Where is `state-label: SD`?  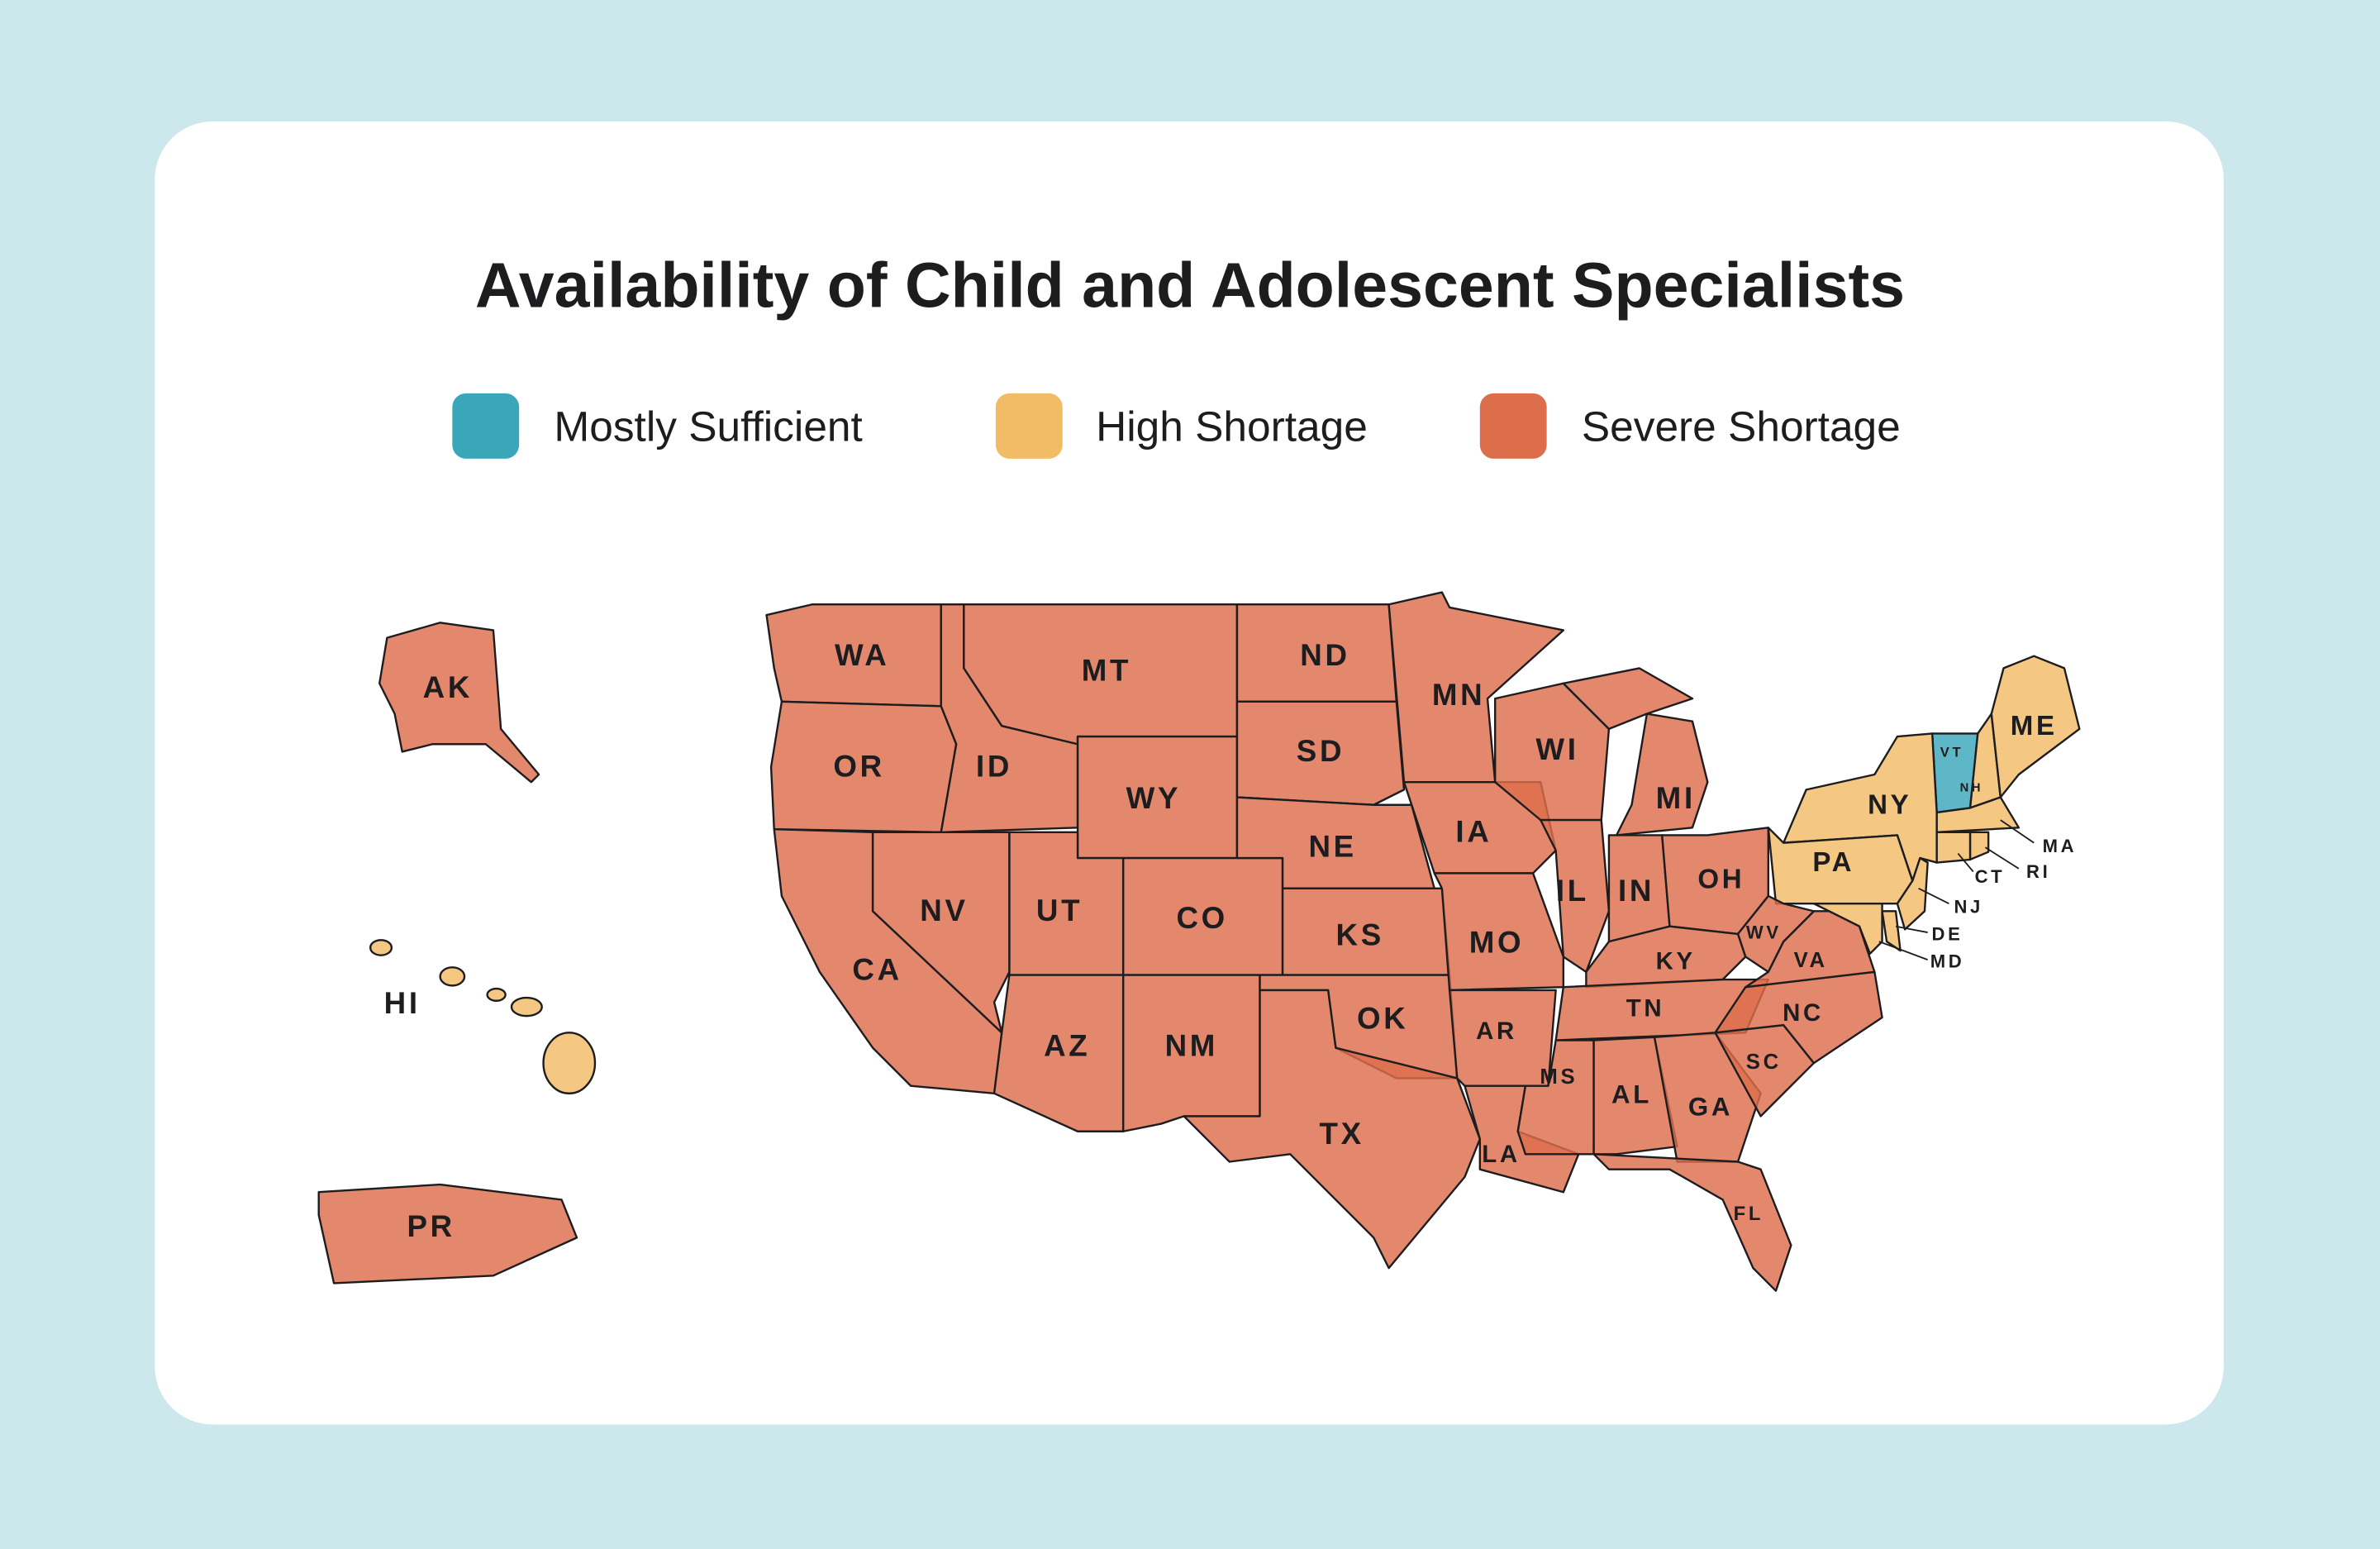
state-label: SD is located at coordinates (1321, 751).